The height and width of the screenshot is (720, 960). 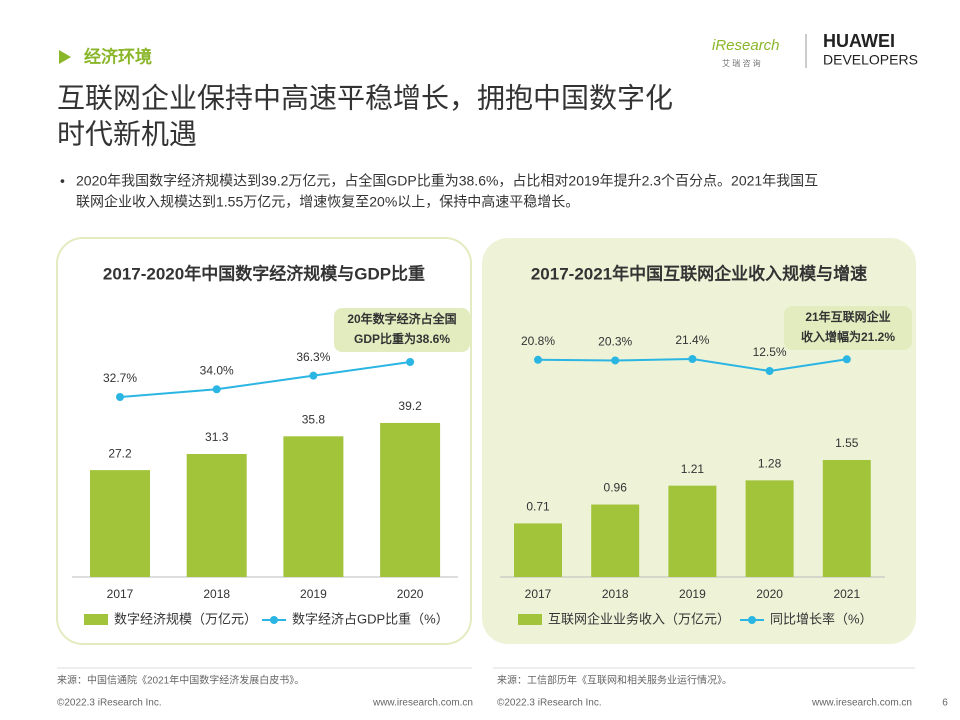 I want to click on legend-label: 数字经济占GDP比重（%）, so click(x=370, y=618).